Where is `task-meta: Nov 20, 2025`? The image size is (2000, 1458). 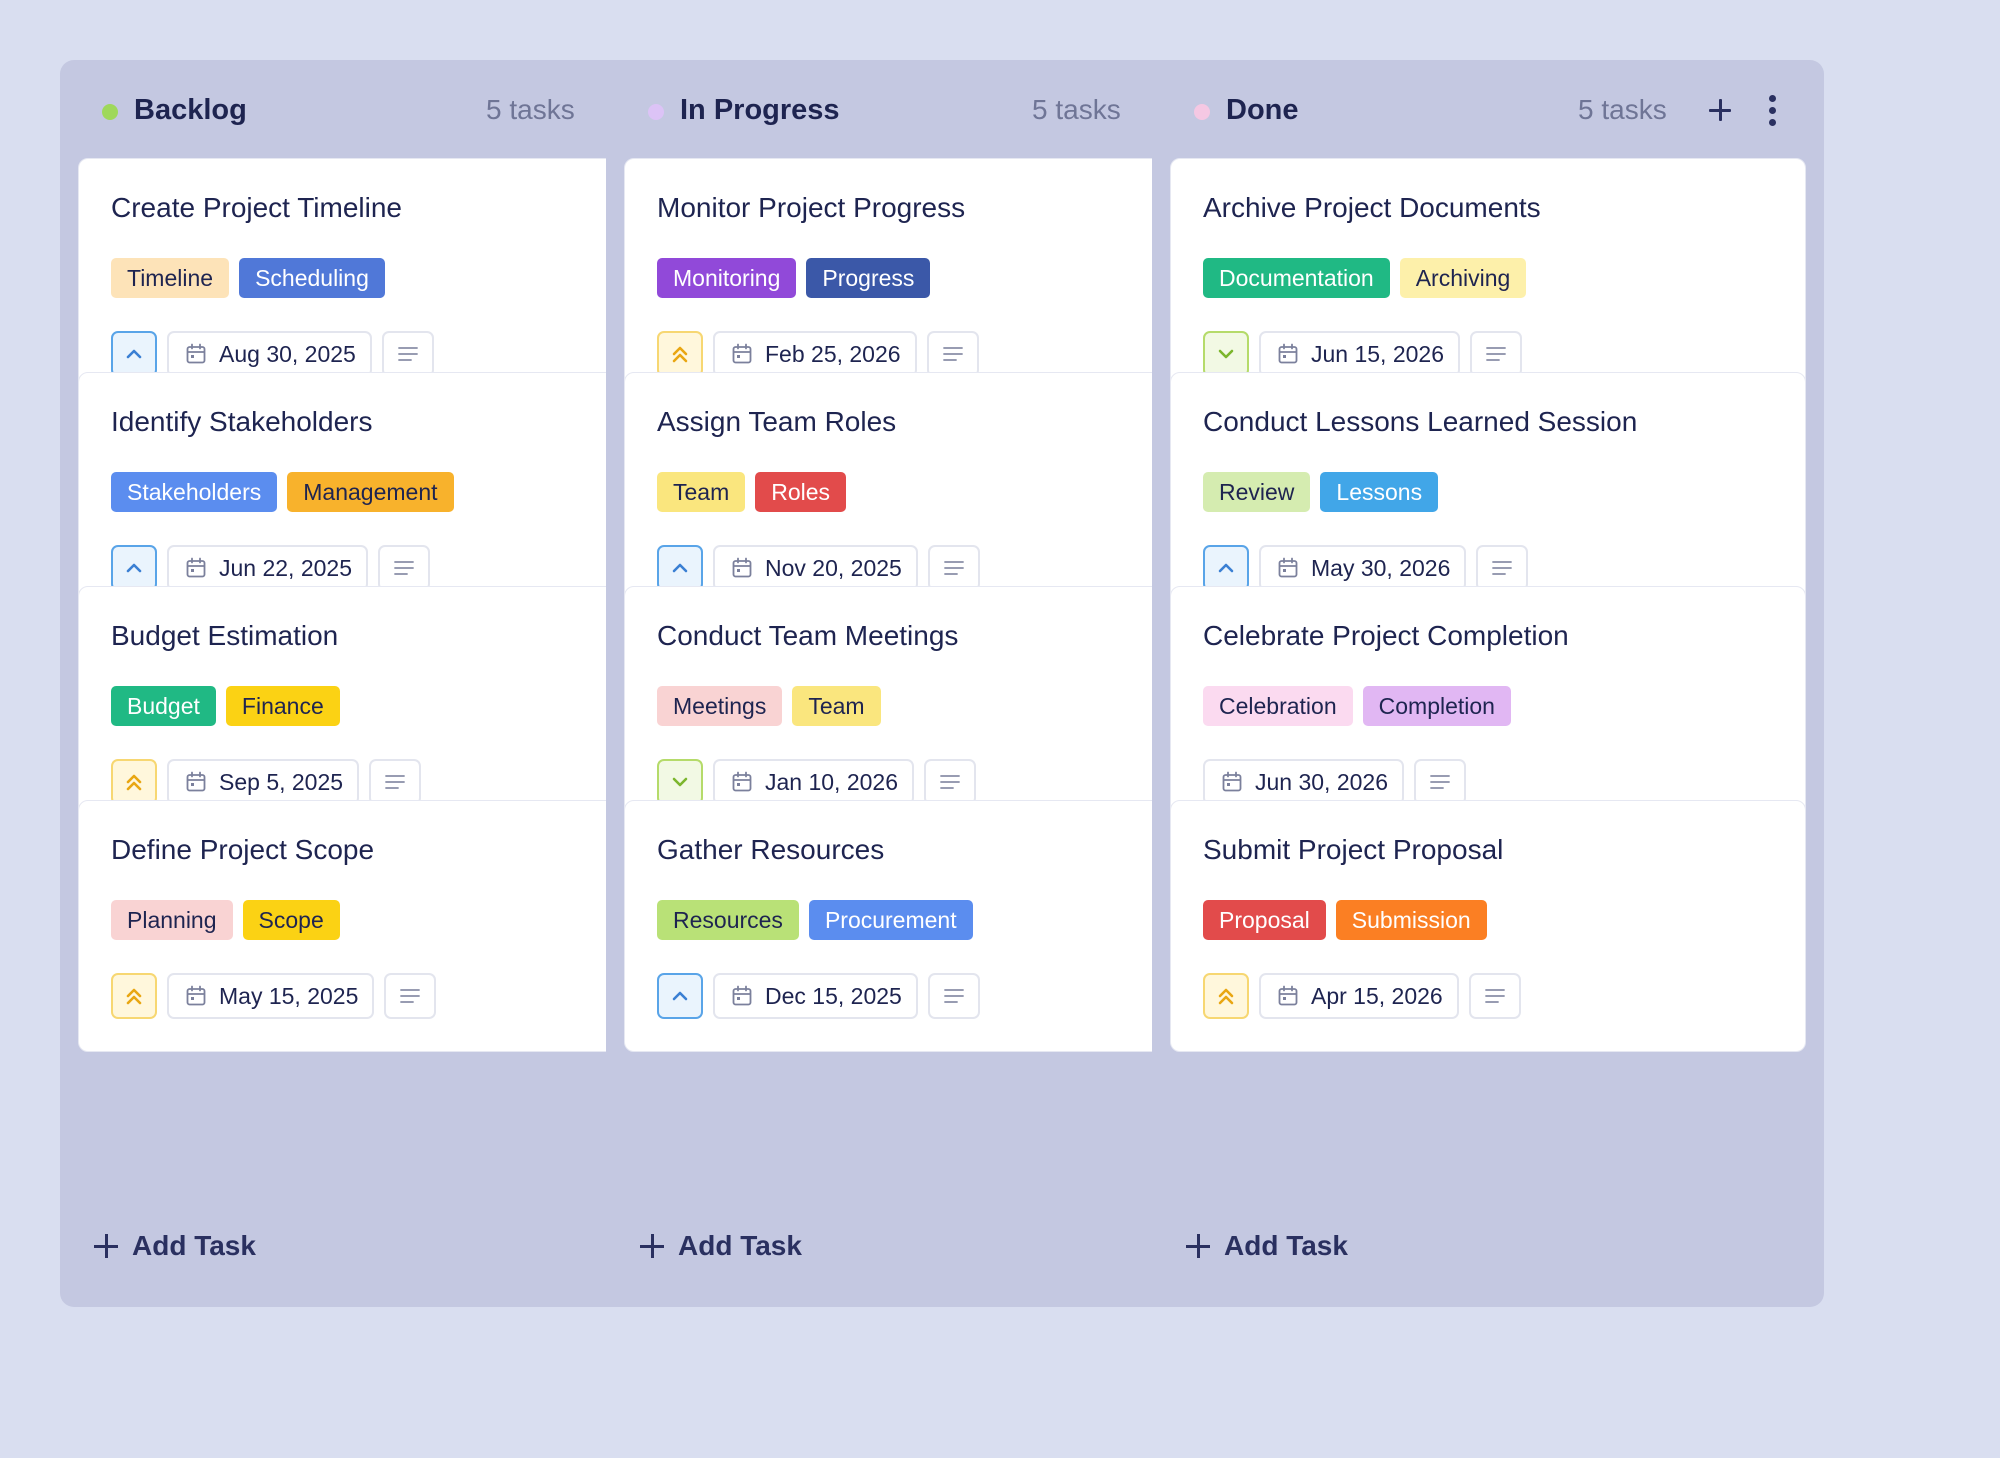
task-meta: Nov 20, 2025 is located at coordinates (818, 568).